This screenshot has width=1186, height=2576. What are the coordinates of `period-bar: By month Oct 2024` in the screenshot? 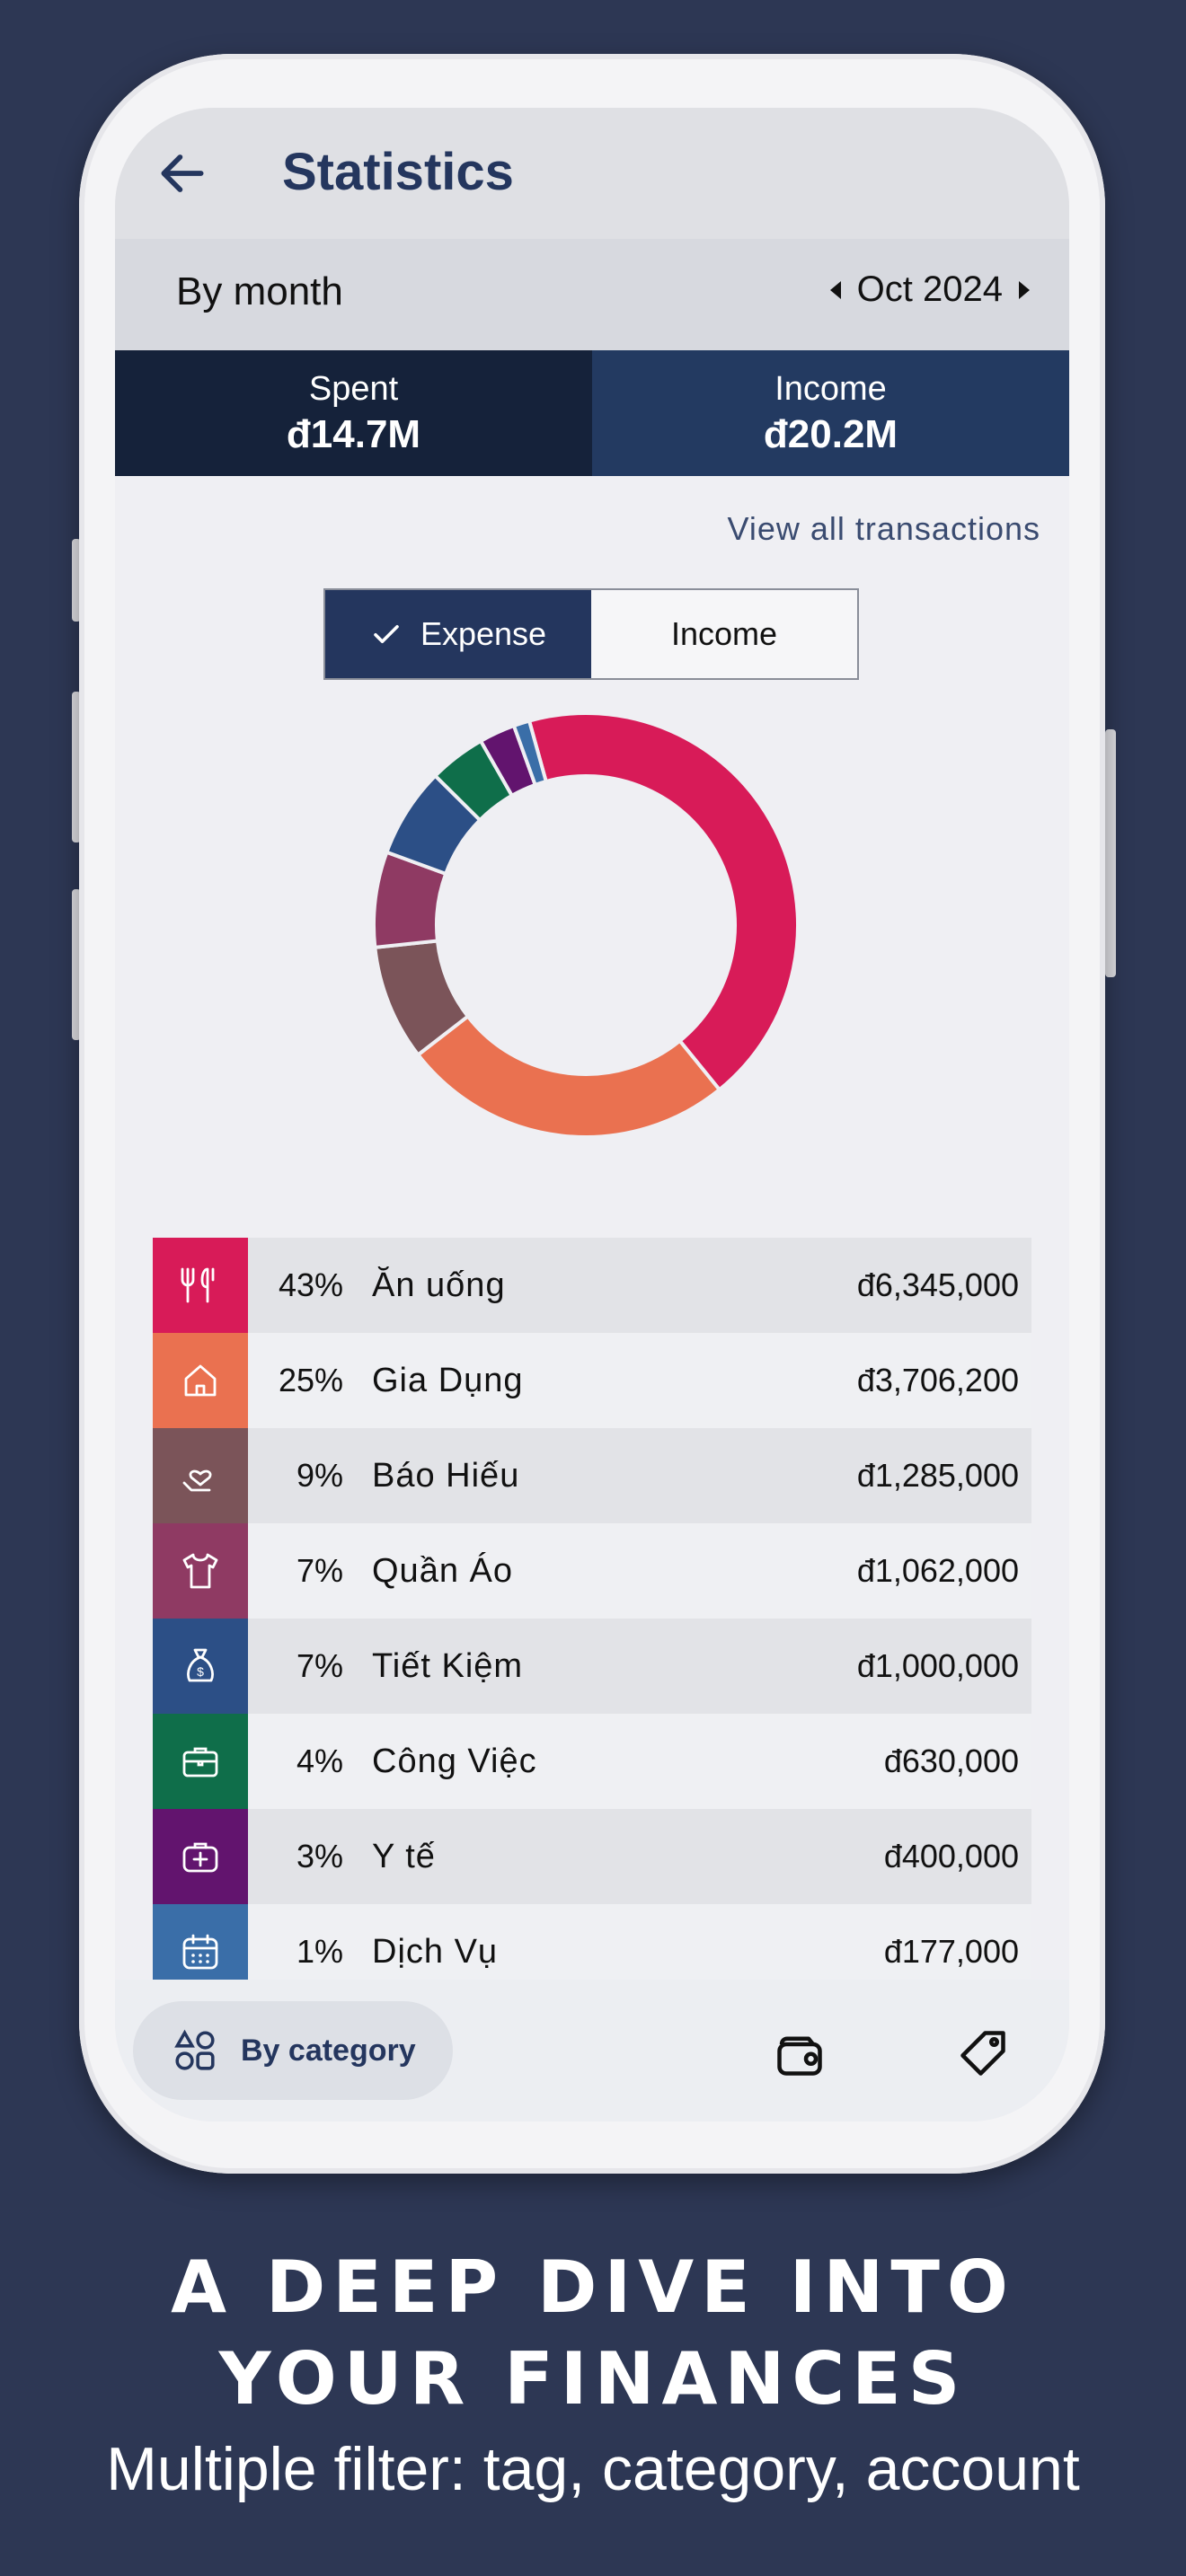 It's located at (592, 294).